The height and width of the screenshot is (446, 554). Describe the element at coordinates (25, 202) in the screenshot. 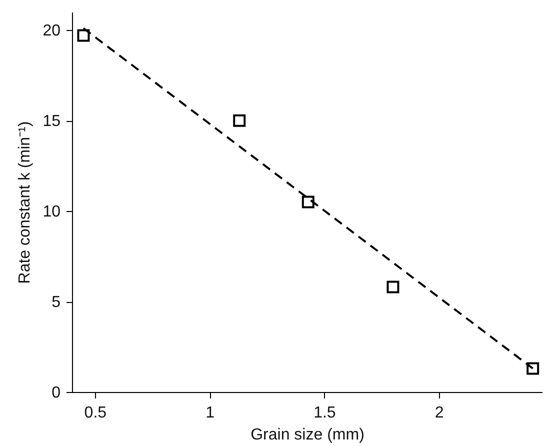

I see `y-axis-title: Rate constant k (min⁻¹)` at that location.